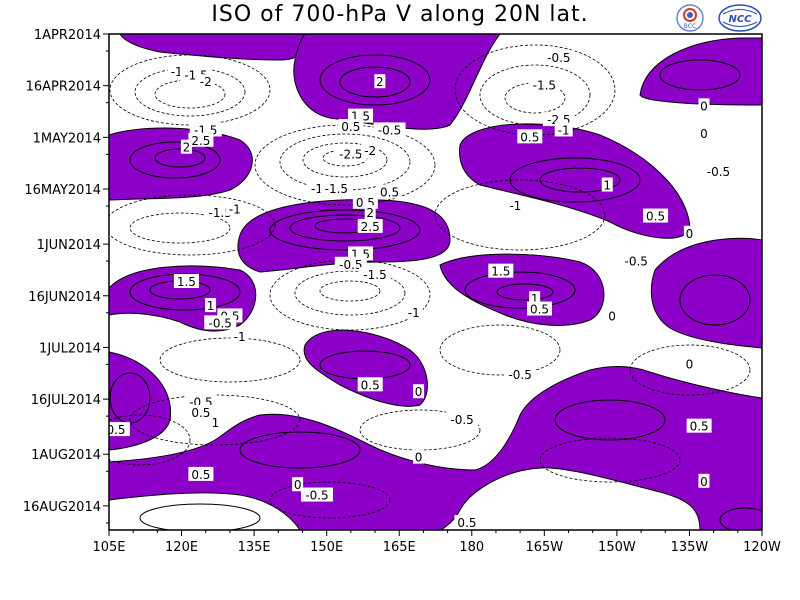 This screenshot has width=800, height=600. What do you see at coordinates (617, 547) in the screenshot?
I see `x-tick-label: 150W` at bounding box center [617, 547].